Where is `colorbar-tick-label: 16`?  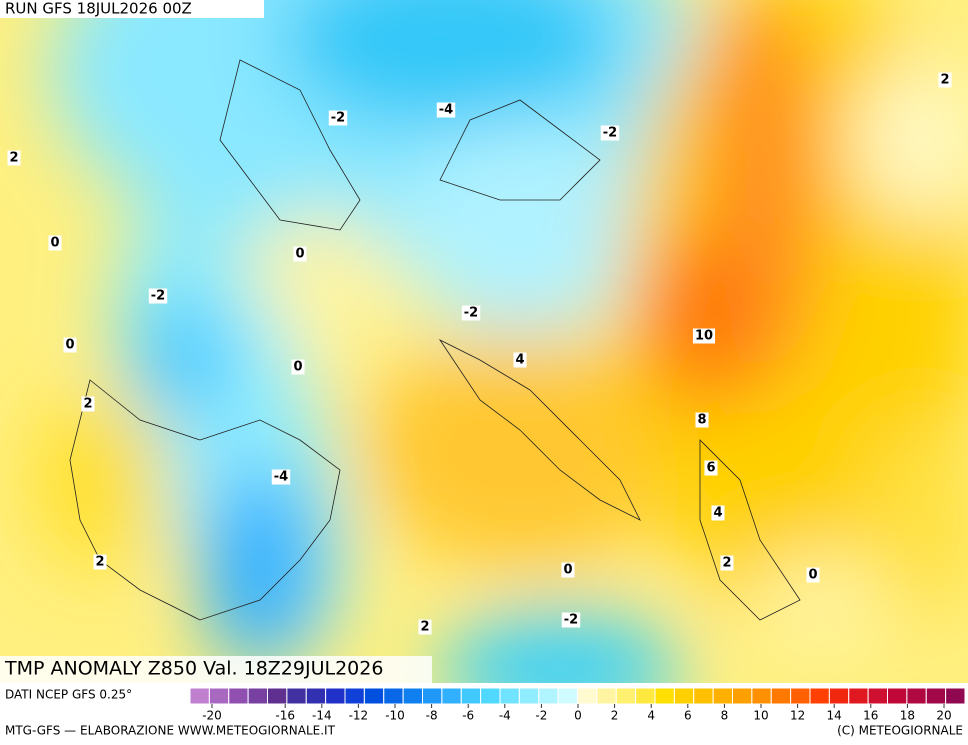
colorbar-tick-label: 16 is located at coordinates (870, 716).